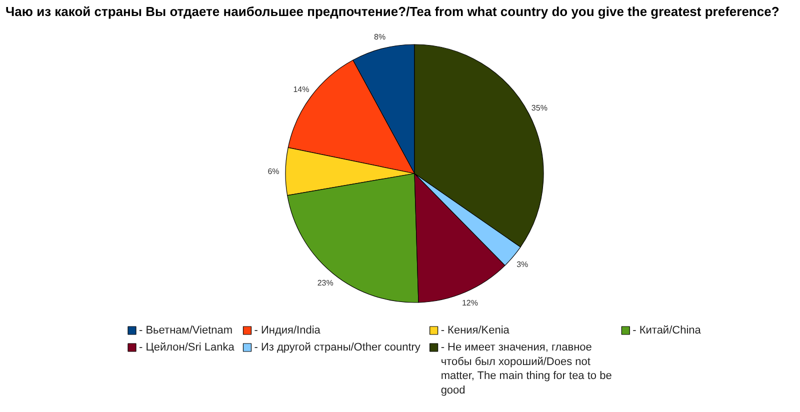 The width and height of the screenshot is (800, 412). What do you see at coordinates (380, 37) in the screenshot?
I see `data-label: 8%` at bounding box center [380, 37].